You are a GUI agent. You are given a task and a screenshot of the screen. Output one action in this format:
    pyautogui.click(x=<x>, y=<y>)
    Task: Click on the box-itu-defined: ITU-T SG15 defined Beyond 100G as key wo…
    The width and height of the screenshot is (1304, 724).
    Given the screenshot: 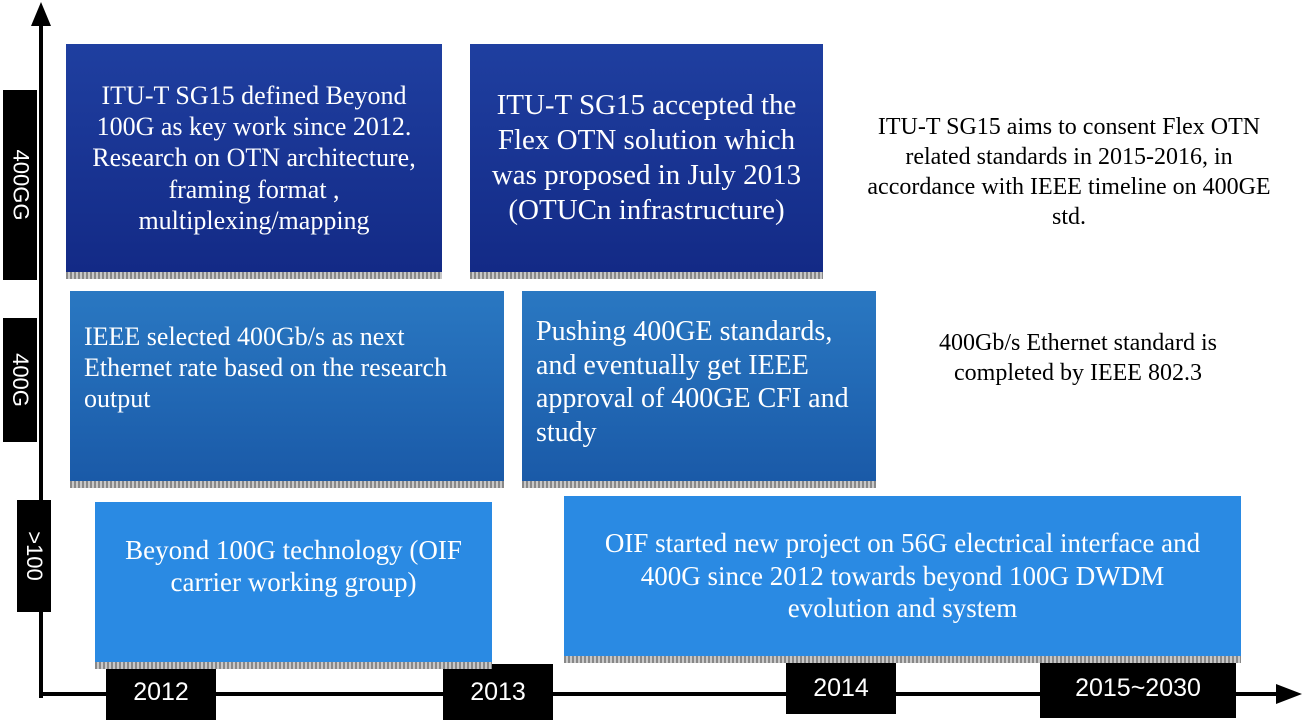 What is the action you would take?
    pyautogui.click(x=254, y=161)
    